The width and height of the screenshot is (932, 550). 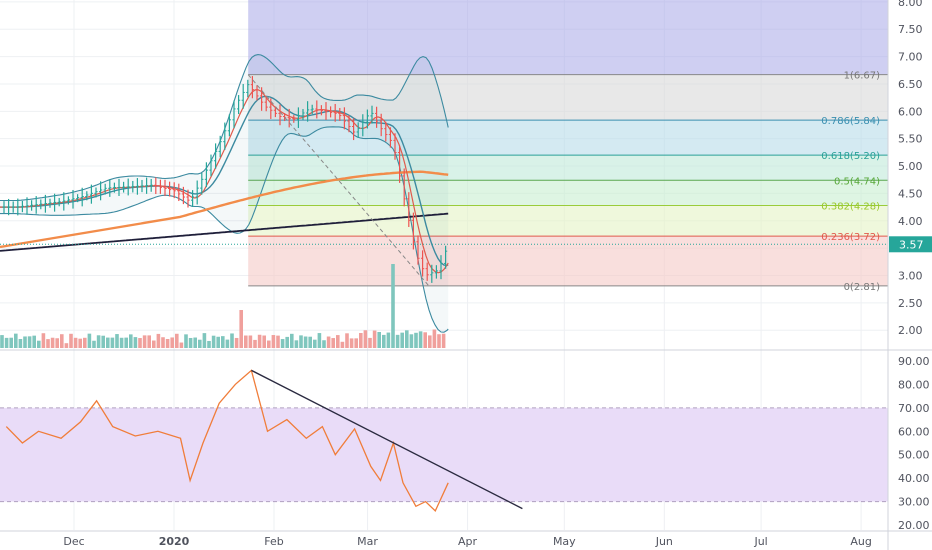 What do you see at coordinates (914, 431) in the screenshot?
I see `rsi-axis-tick: 60.00` at bounding box center [914, 431].